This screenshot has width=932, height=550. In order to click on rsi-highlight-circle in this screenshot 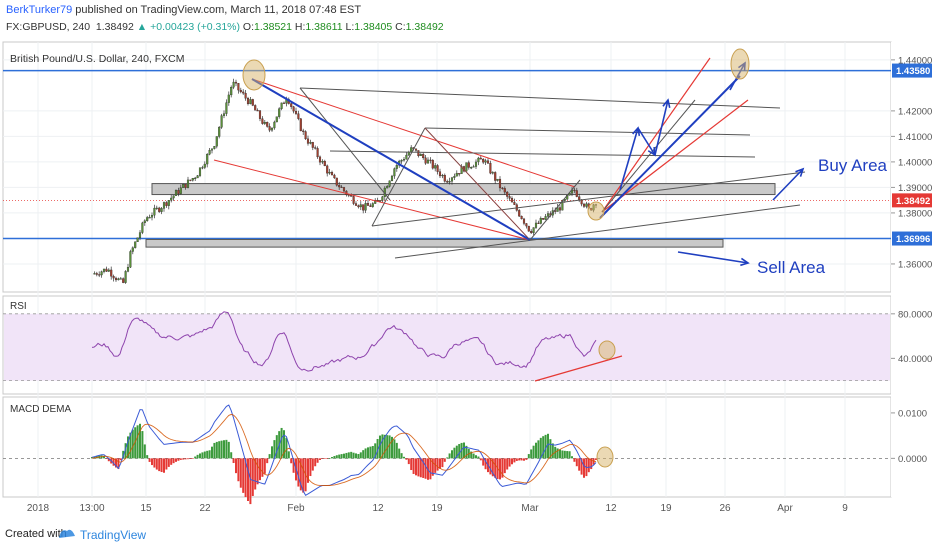, I will do `click(607, 350)`.